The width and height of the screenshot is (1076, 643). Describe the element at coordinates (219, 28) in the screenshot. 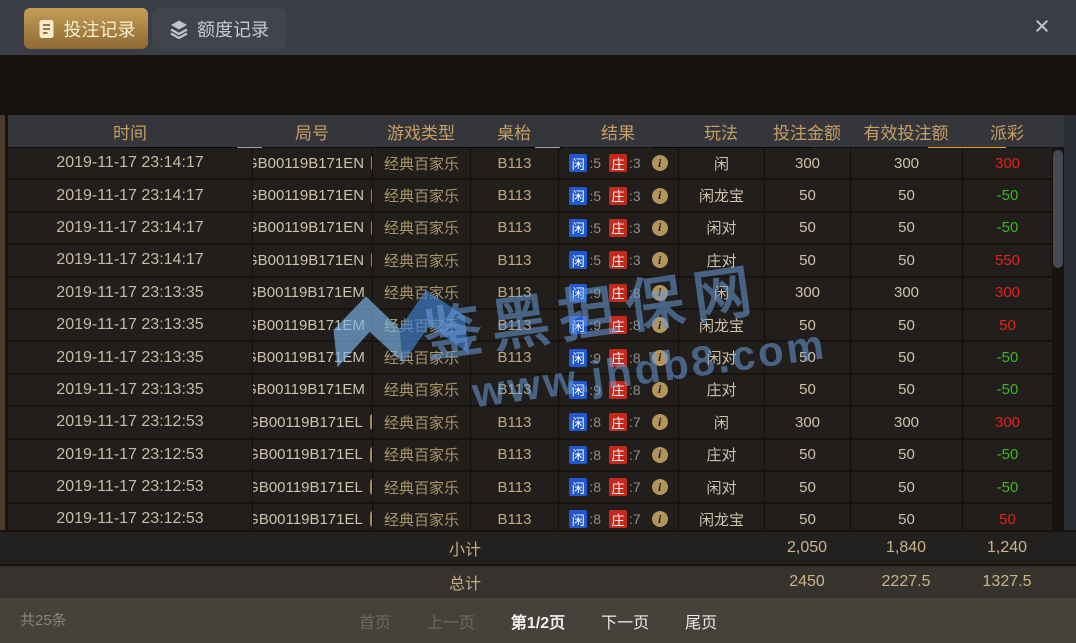

I see `tab-quota-records: 额度记录` at that location.